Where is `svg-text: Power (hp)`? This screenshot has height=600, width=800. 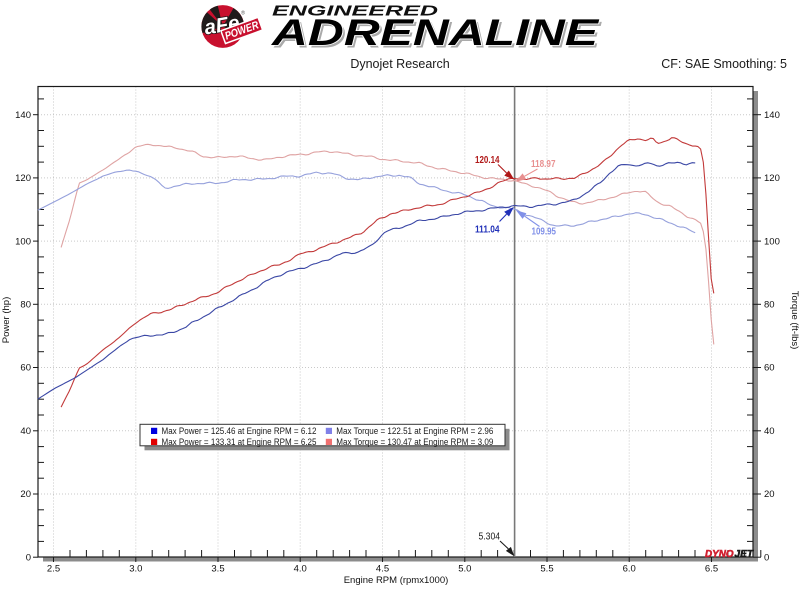 svg-text: Power (hp) is located at coordinates (6, 320).